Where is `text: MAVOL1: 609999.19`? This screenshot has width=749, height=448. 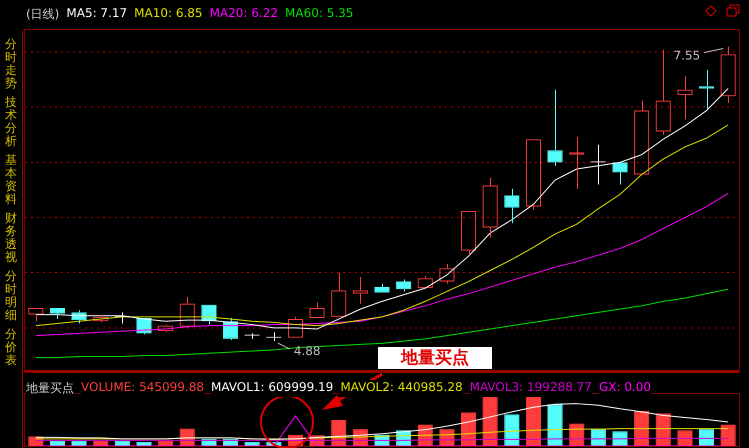
text: MAVOL1: 609999.19 is located at coordinates (272, 388).